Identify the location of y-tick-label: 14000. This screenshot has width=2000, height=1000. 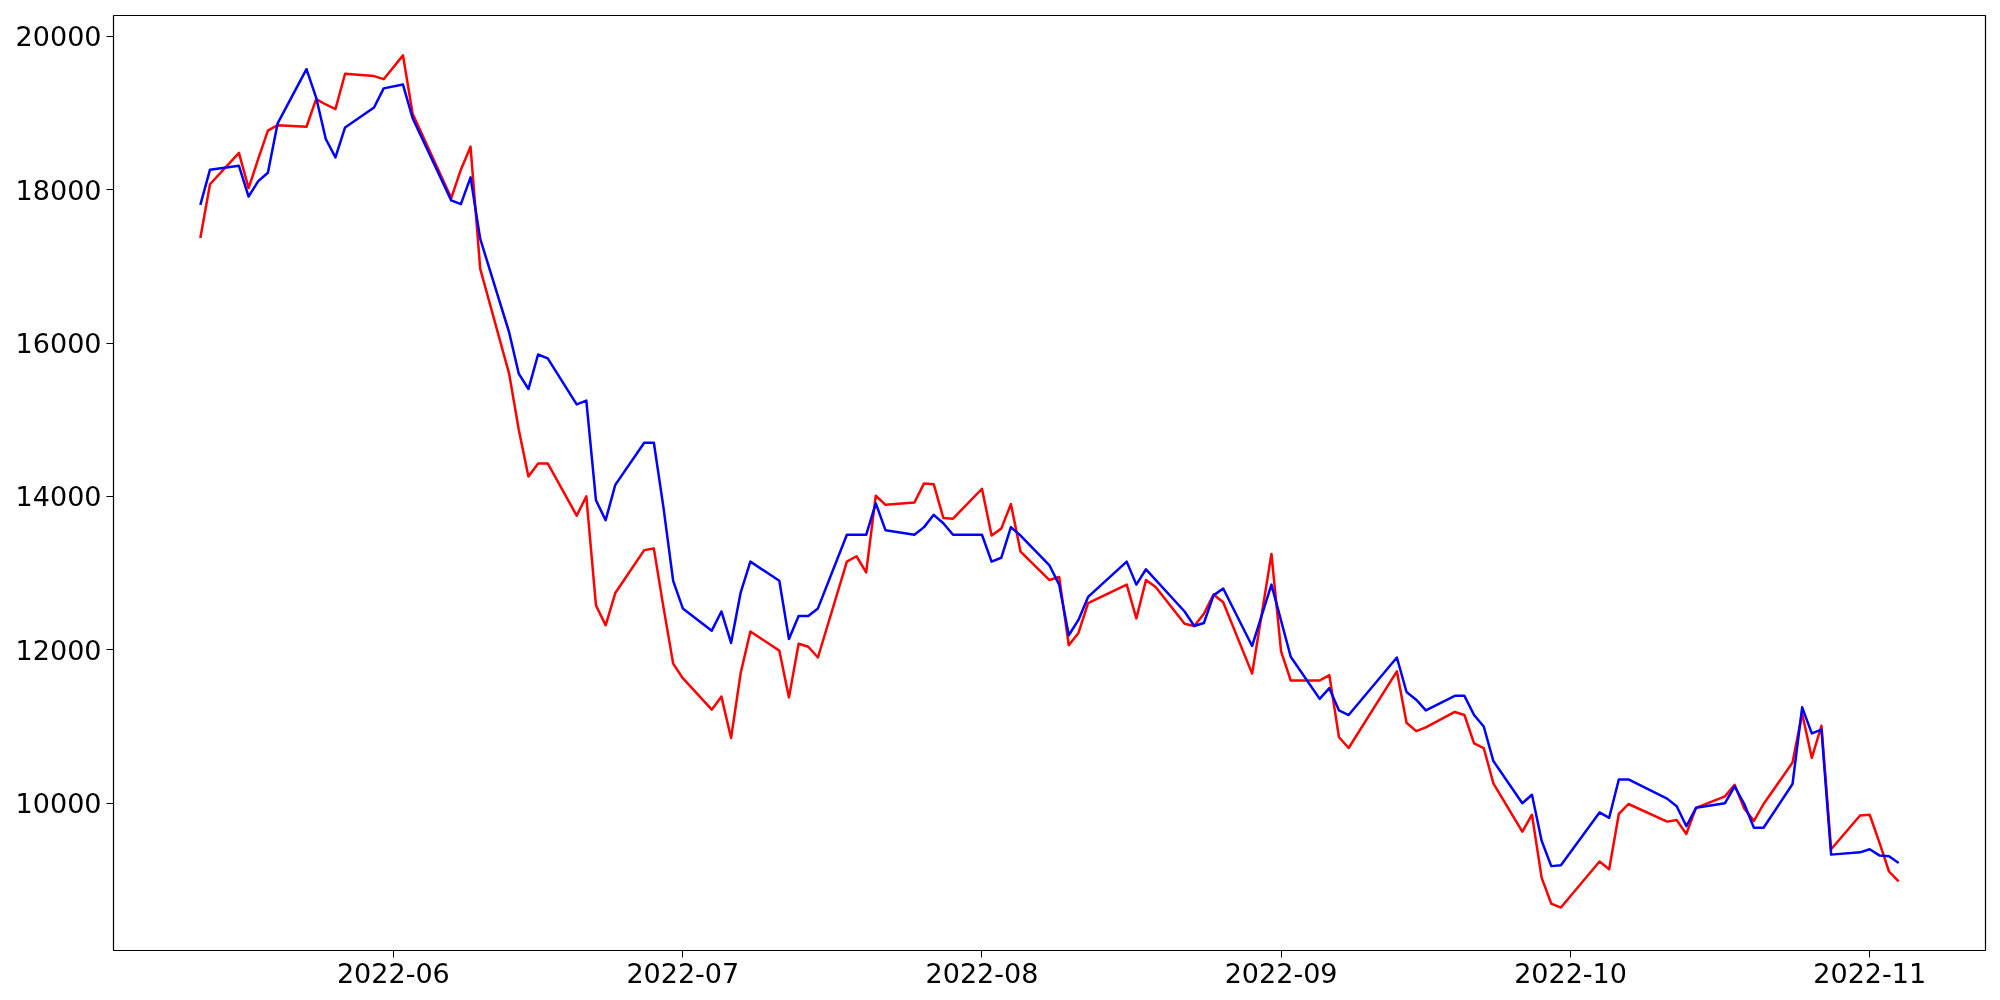
(58, 497).